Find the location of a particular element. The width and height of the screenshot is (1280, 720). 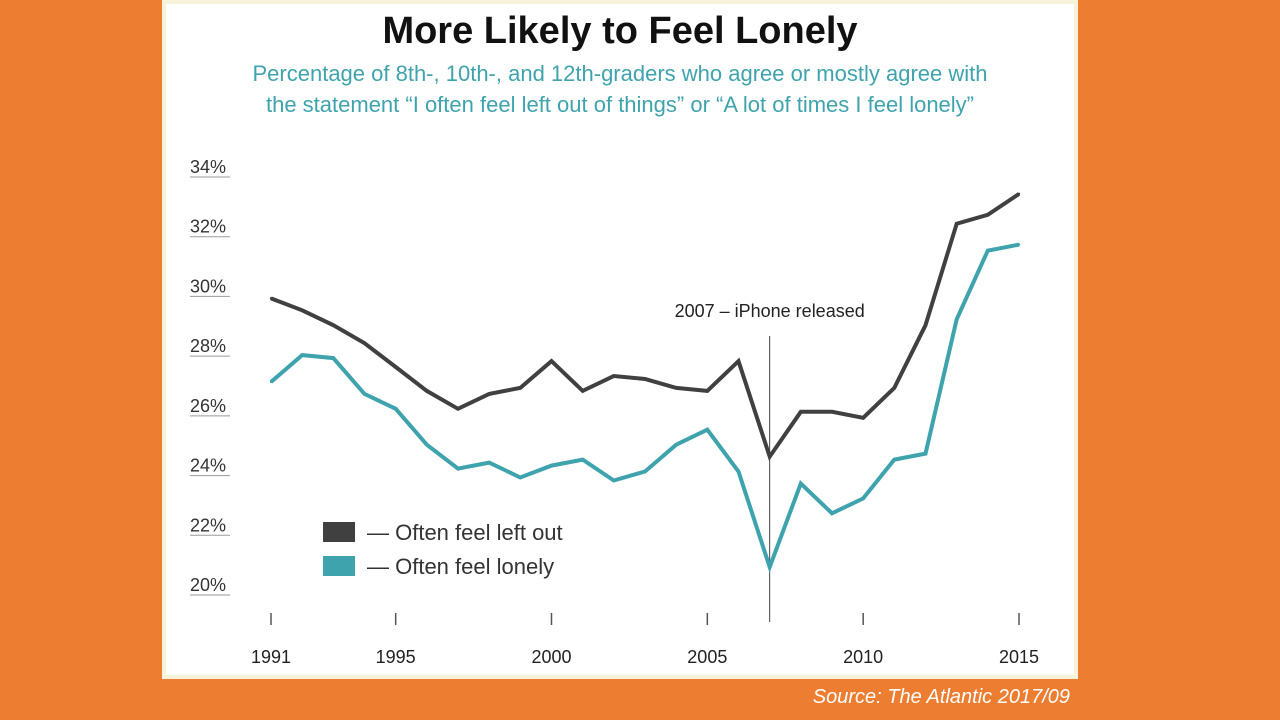

chart-title: More Likely to Feel Lonely is located at coordinates (620, 31).